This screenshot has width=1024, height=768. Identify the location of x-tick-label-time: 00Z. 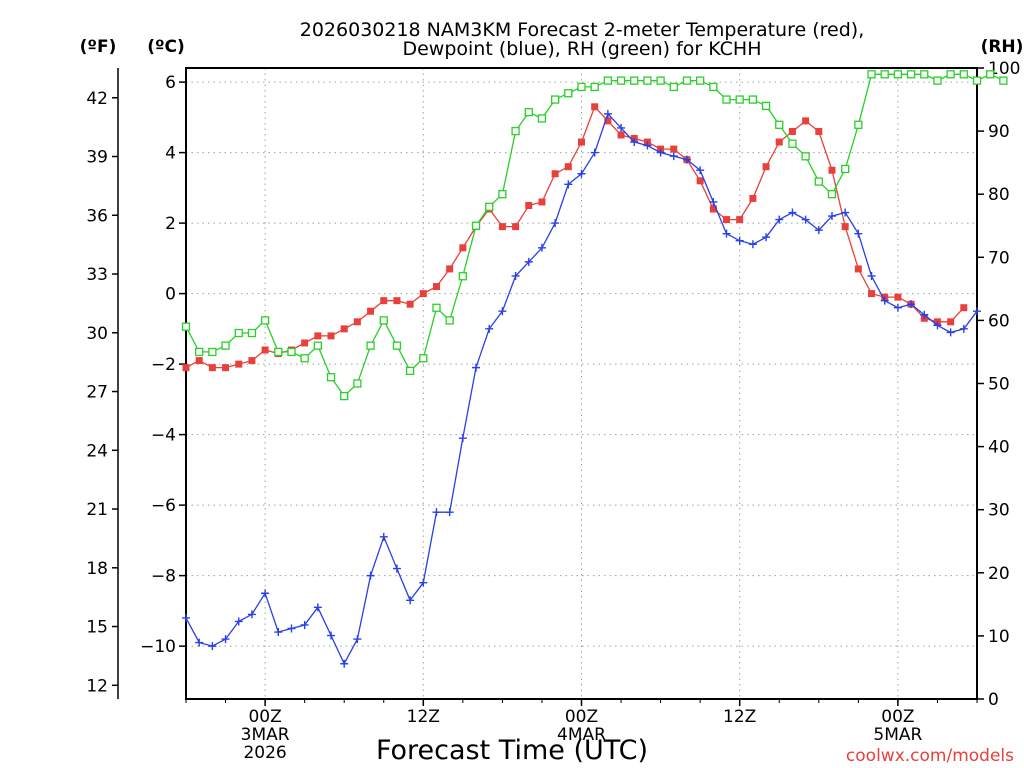
(581, 717).